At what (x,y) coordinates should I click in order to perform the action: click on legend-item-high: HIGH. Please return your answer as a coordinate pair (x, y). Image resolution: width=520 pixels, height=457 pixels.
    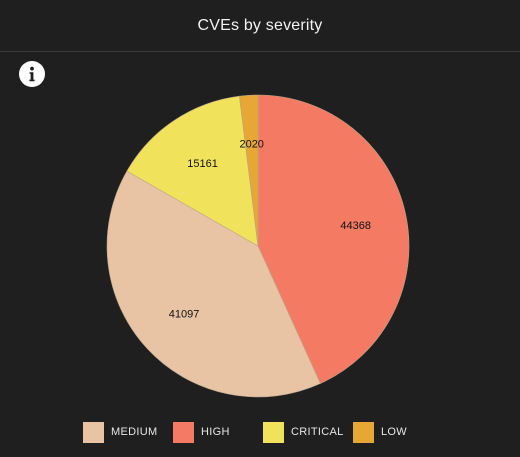
    Looking at the image, I should click on (201, 432).